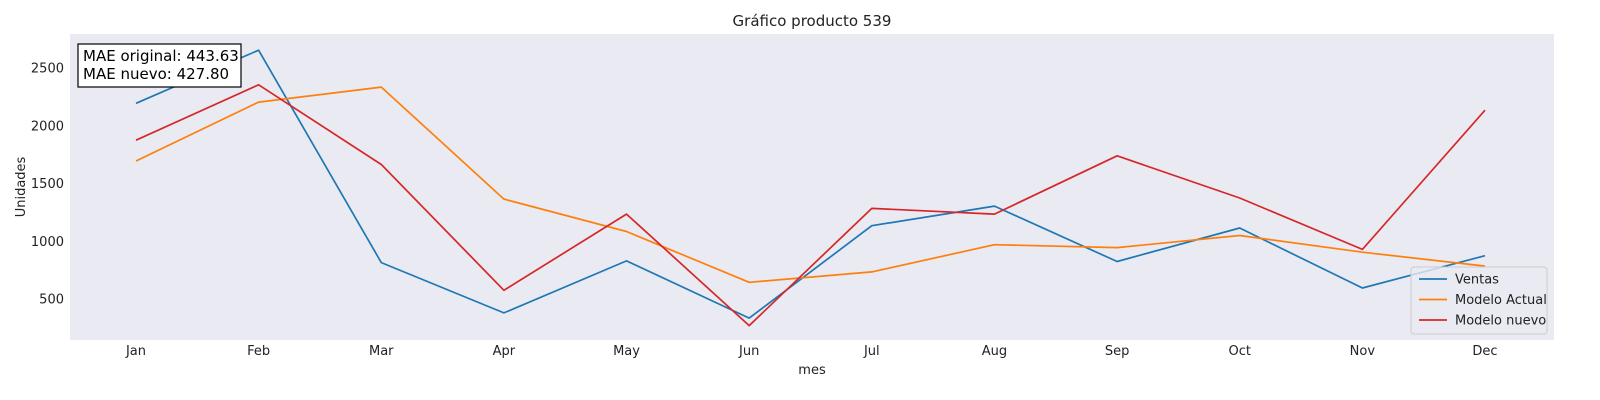 The height and width of the screenshot is (400, 1600). I want to click on x-tick-label-may: May, so click(626, 351).